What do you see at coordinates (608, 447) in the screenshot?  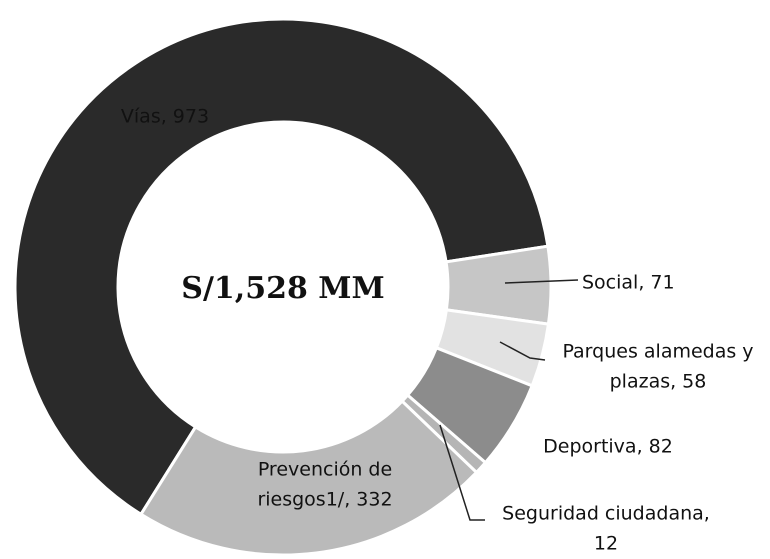 I see `data-label: Deportiva, 82` at bounding box center [608, 447].